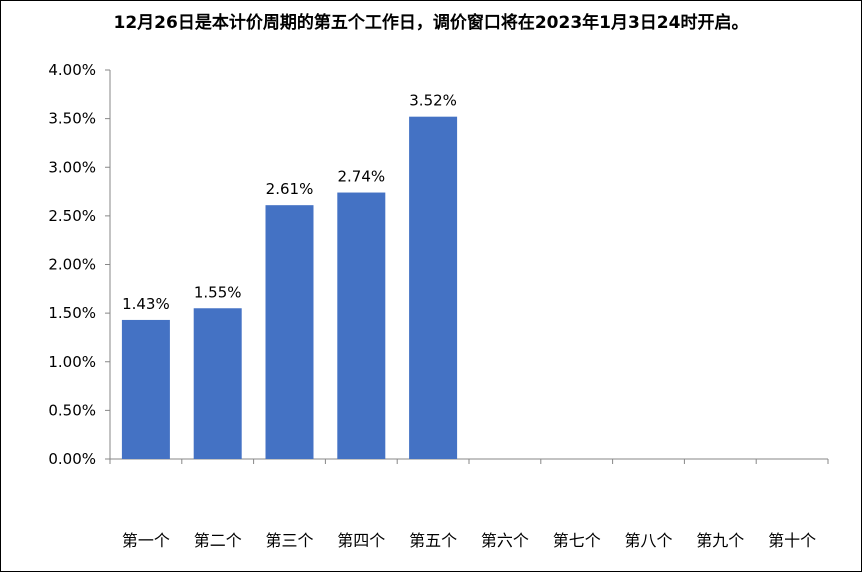  What do you see at coordinates (146, 304) in the screenshot?
I see `bar-data-label: 1.43%` at bounding box center [146, 304].